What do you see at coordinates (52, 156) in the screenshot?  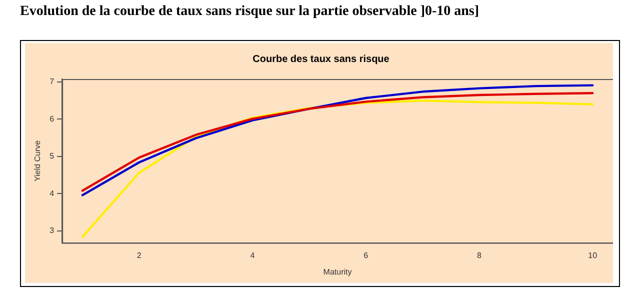 I see `y-tick-label: 5` at bounding box center [52, 156].